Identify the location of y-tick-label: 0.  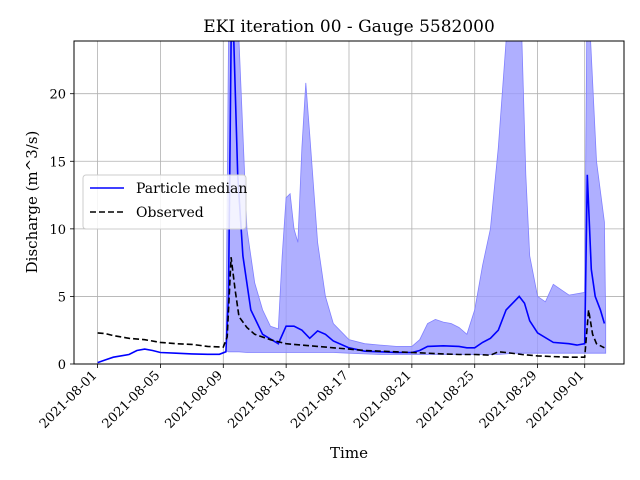
(62, 365).